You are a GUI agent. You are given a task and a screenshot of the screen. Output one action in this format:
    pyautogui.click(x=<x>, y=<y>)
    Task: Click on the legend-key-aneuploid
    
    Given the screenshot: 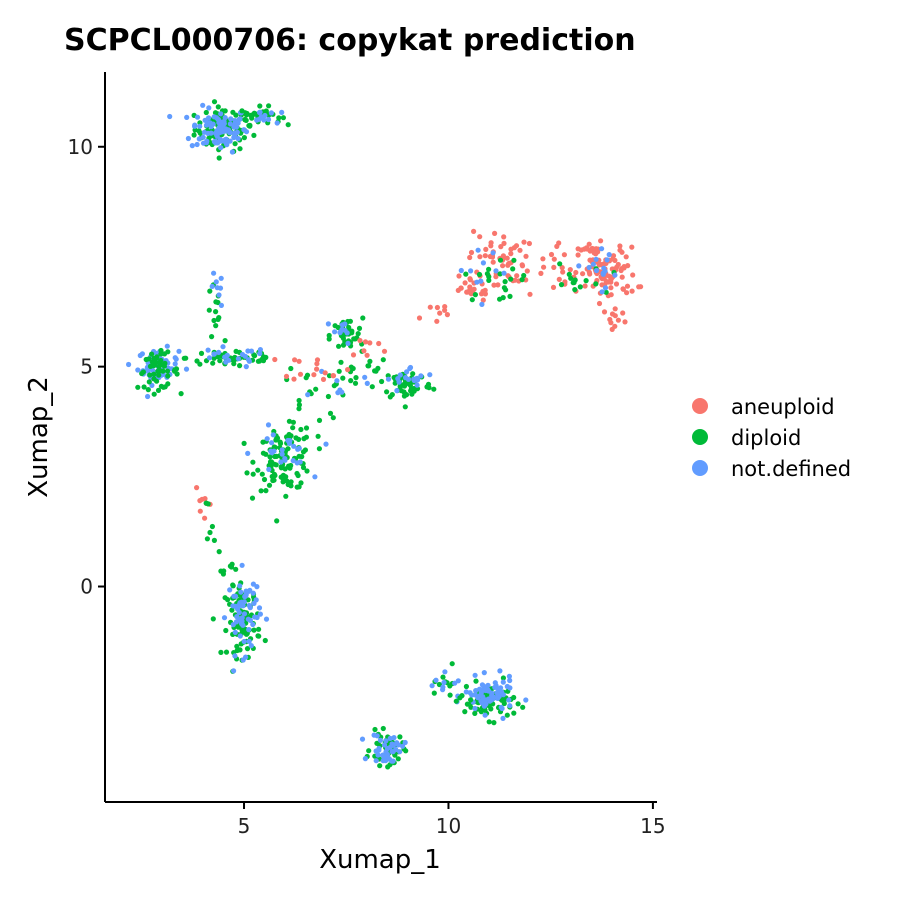 What is the action you would take?
    pyautogui.click(x=700, y=406)
    